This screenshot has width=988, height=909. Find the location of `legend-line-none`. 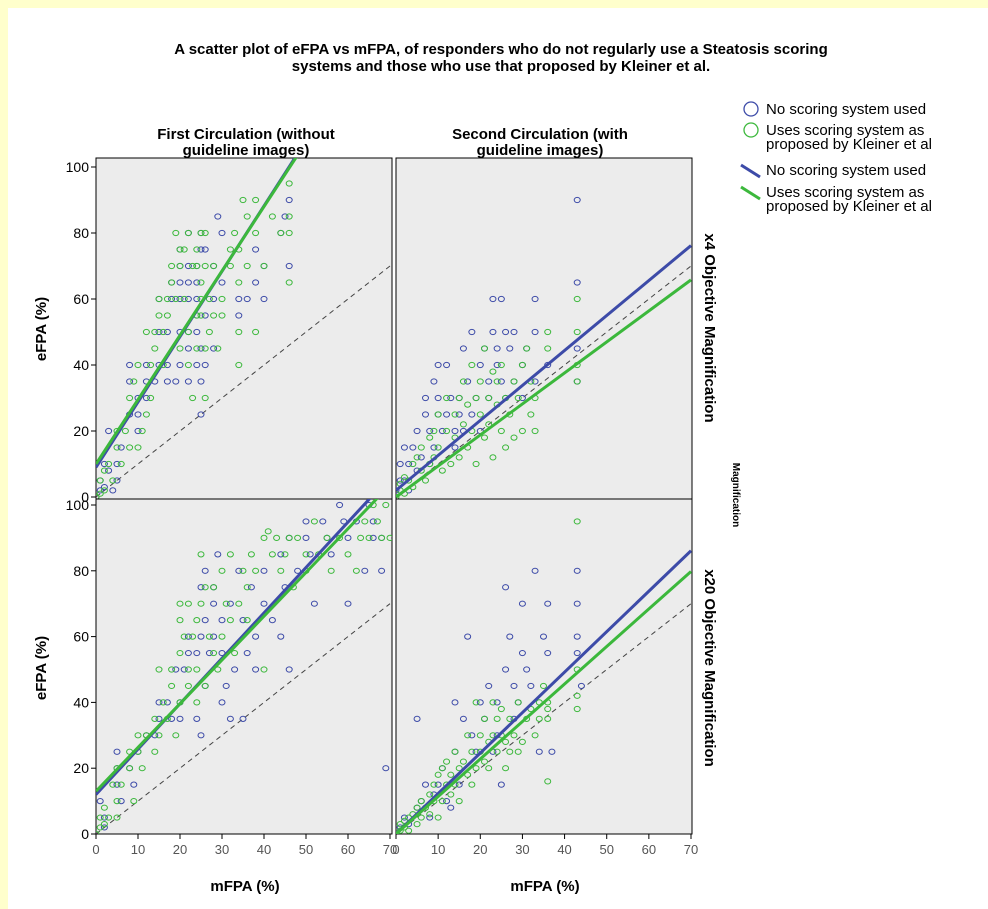

legend-line-none is located at coordinates (750, 171).